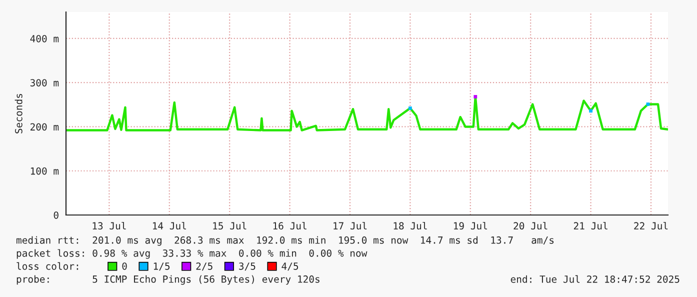 This screenshot has width=697, height=297. Describe the element at coordinates (44, 38) in the screenshot. I see `y-tick-label: 400 m` at that location.